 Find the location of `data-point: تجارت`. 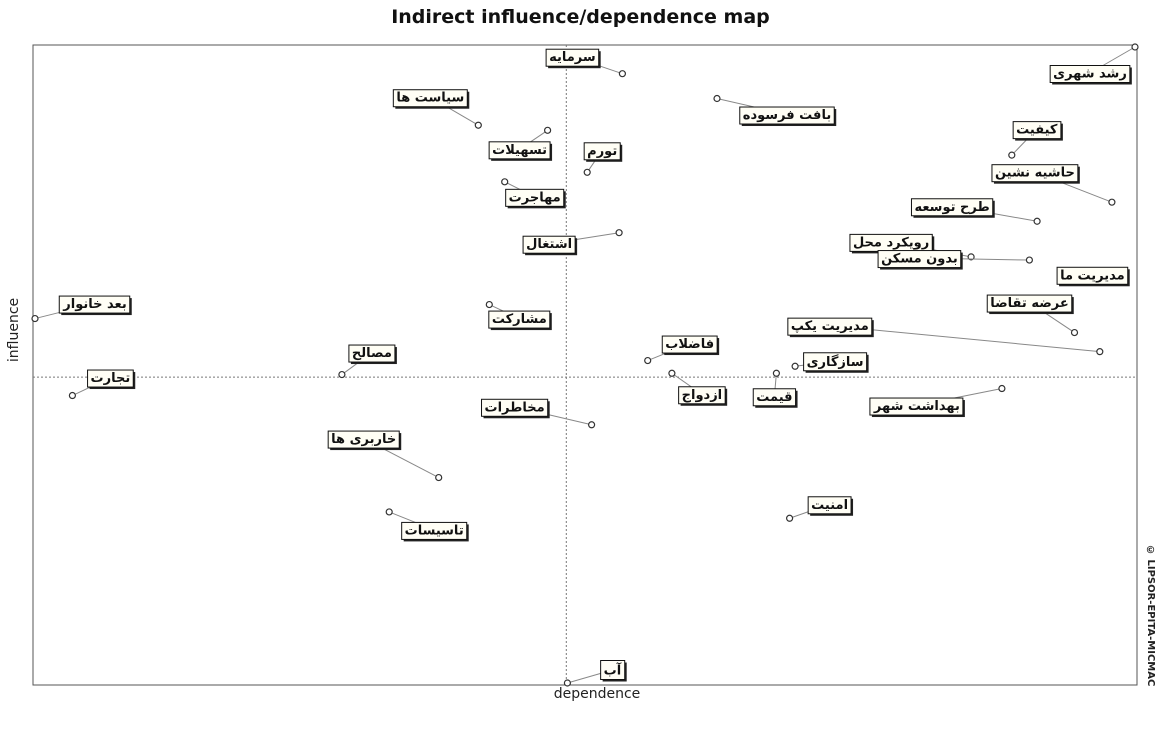

data-point: تجارت is located at coordinates (102, 384).